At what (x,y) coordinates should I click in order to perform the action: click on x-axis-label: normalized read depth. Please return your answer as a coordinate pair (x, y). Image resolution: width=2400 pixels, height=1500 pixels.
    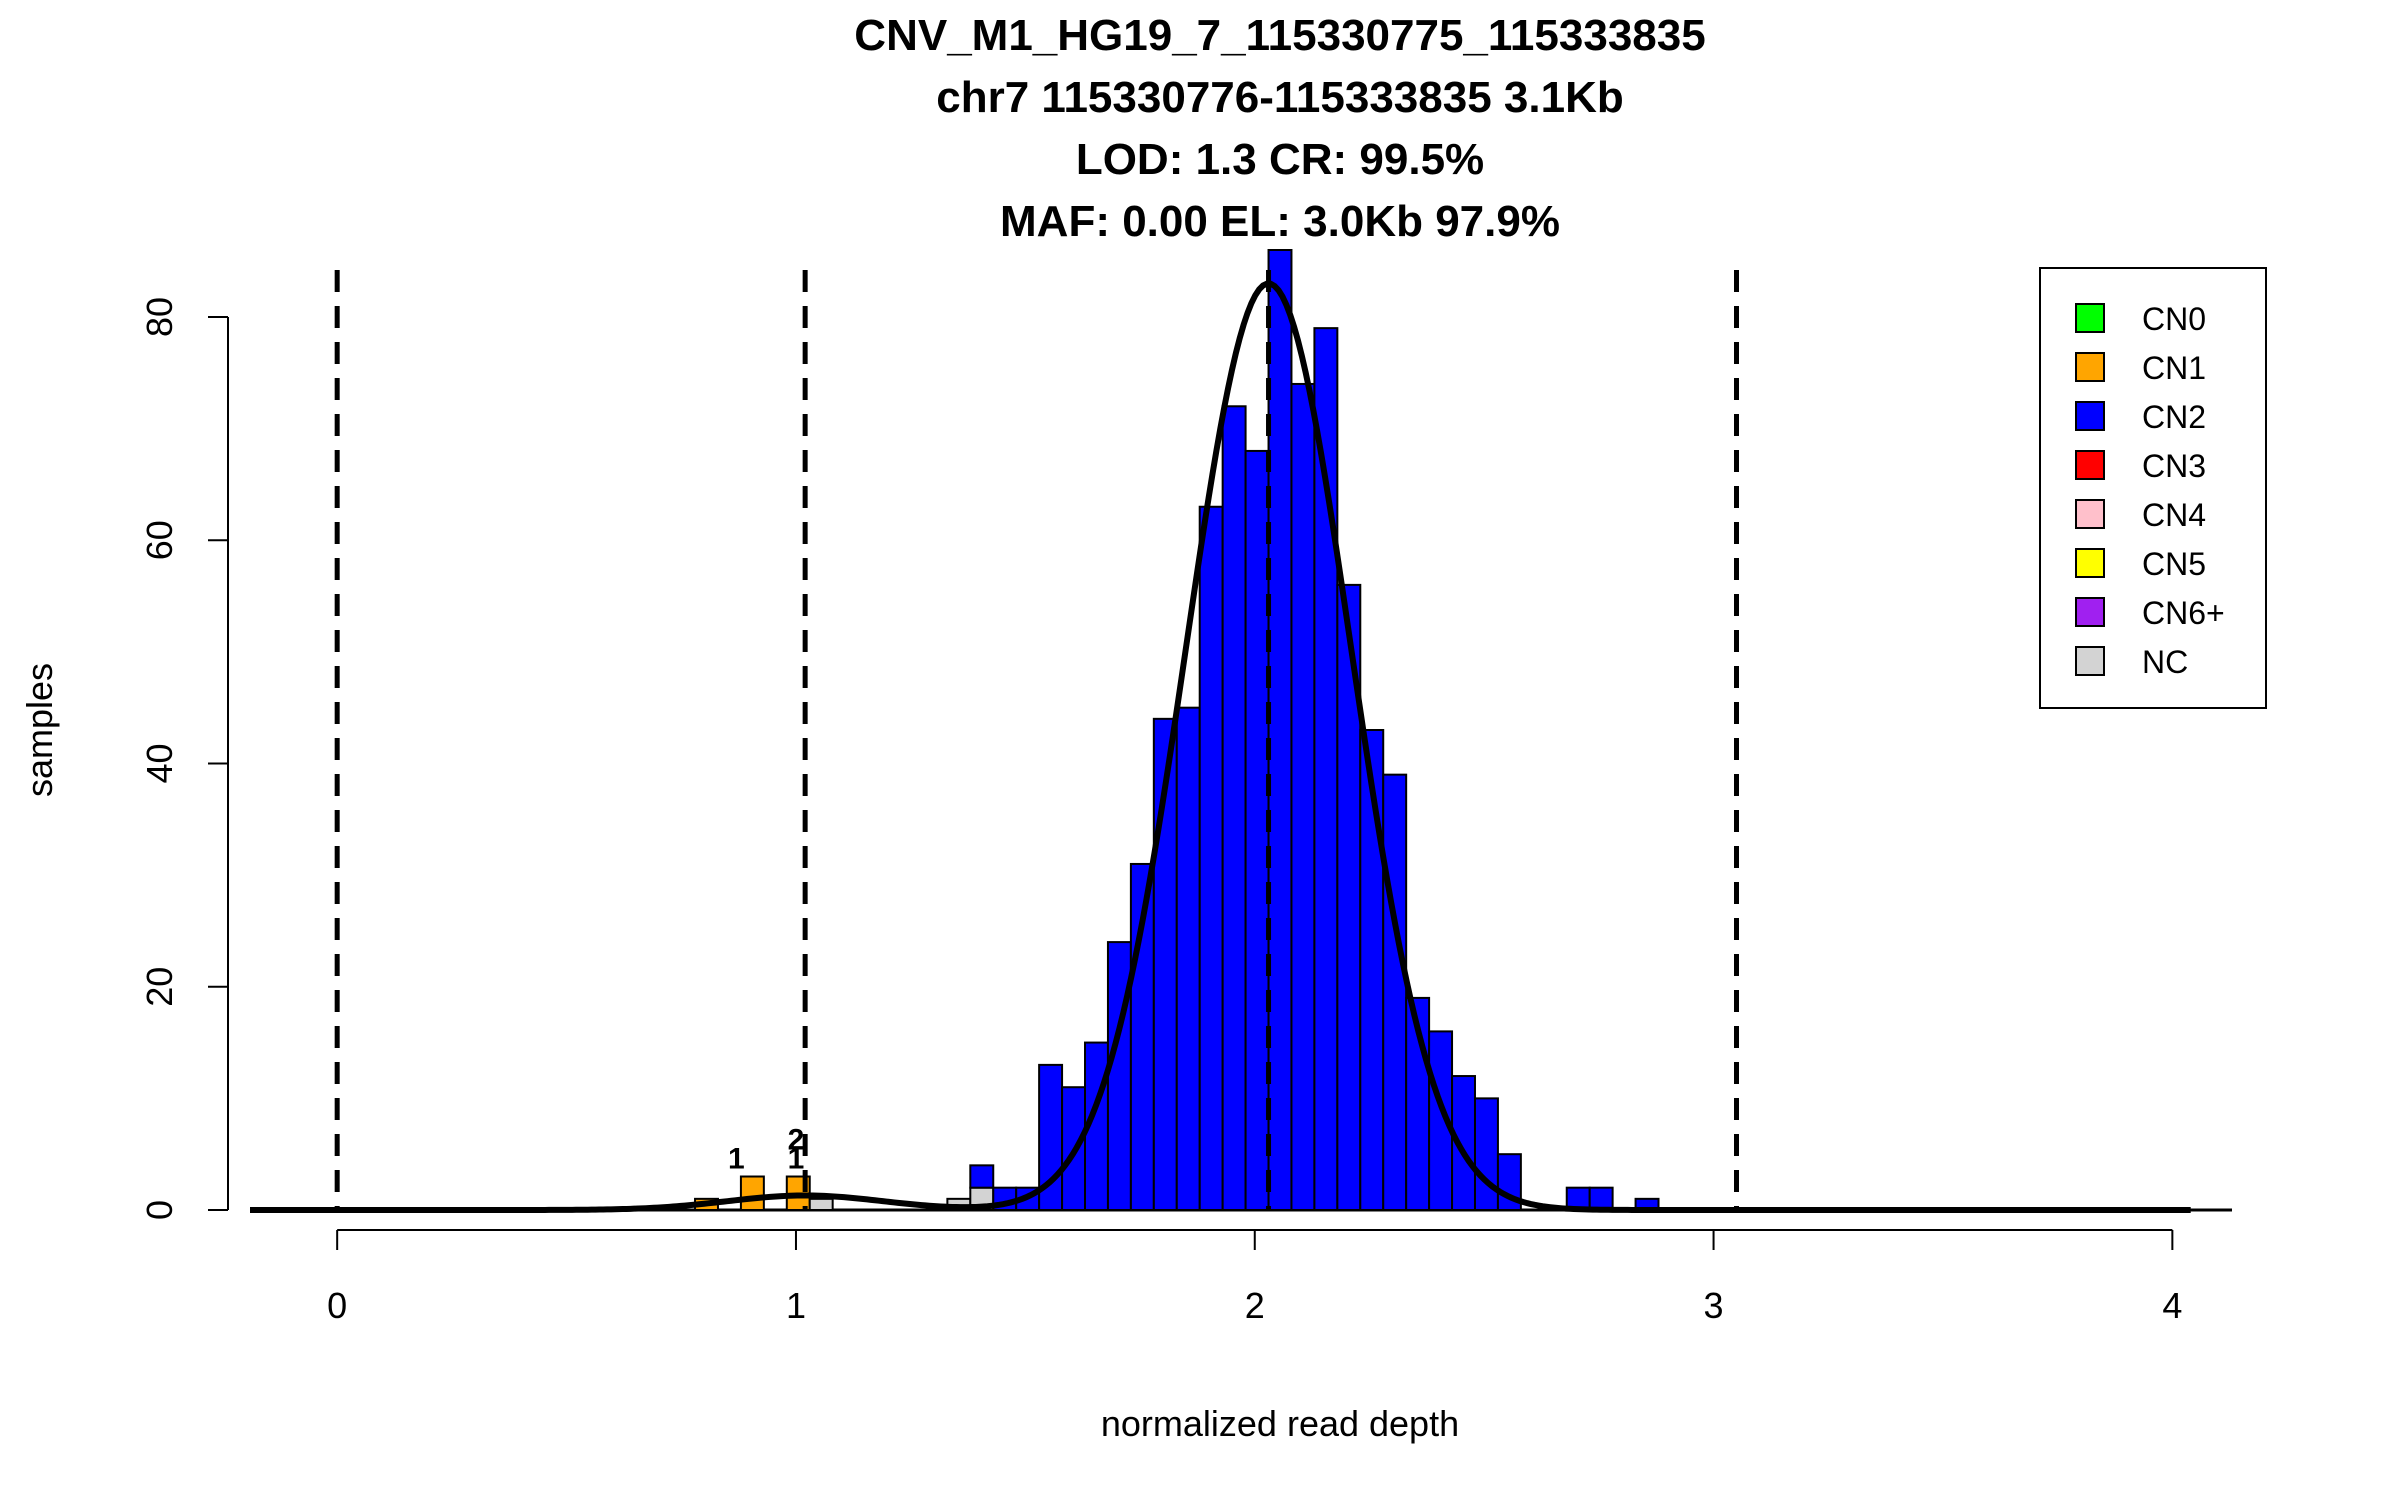
    Looking at the image, I should click on (1280, 1423).